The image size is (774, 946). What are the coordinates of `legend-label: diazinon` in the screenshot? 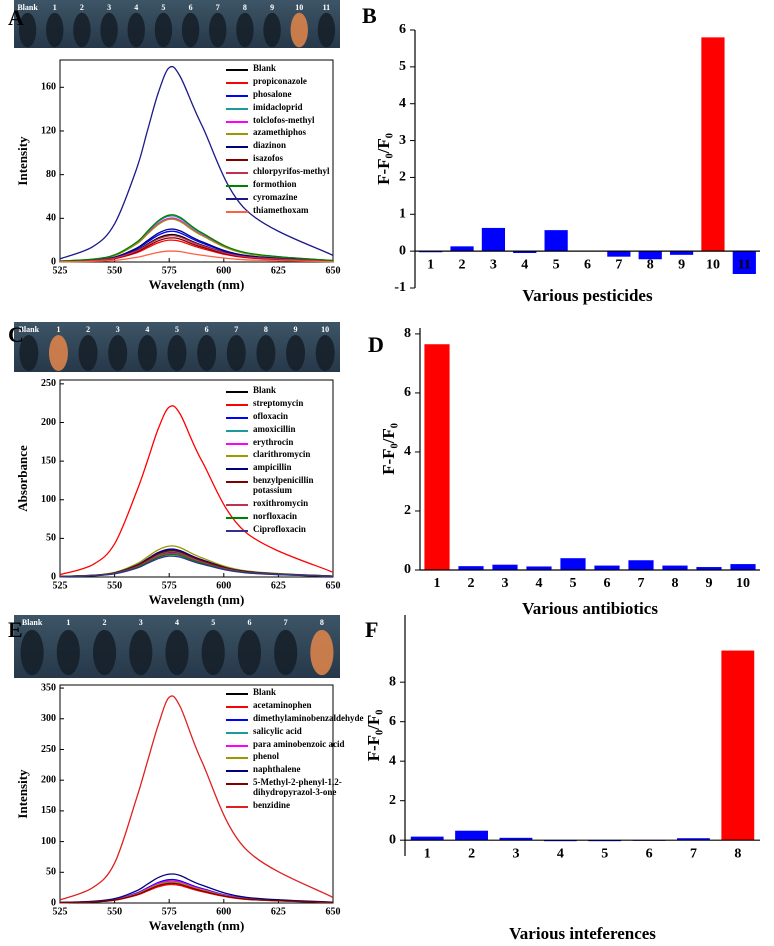 It's located at (270, 145).